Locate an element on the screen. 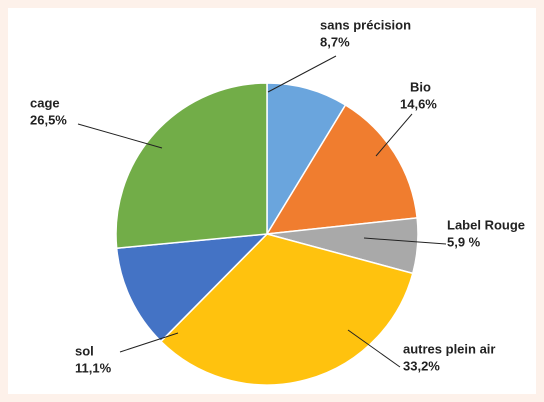 Image resolution: width=544 pixels, height=402 pixels. slice-value-label: 26,5% is located at coordinates (48, 119).